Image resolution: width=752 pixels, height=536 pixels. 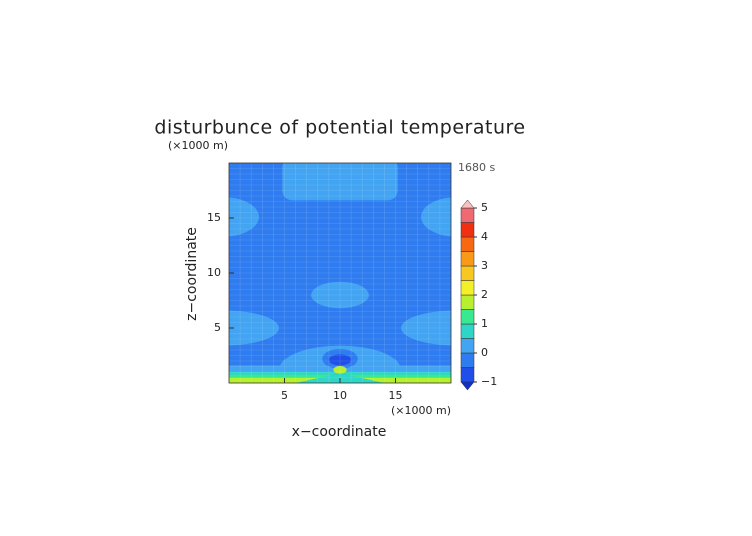 I want to click on chart-title: disturbunce of potential temperature, so click(x=339, y=128).